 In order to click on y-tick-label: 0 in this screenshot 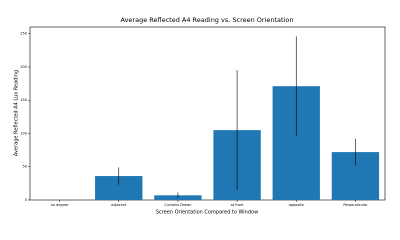, I will do `click(26, 200)`.